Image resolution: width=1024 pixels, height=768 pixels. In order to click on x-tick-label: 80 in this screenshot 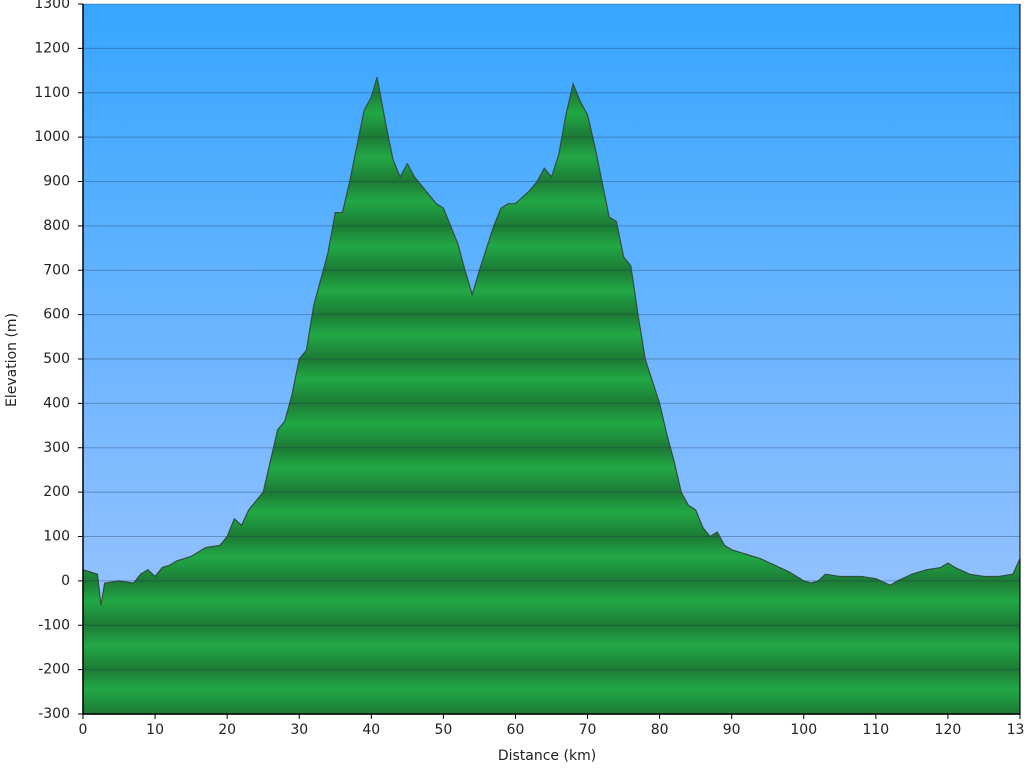, I will do `click(660, 730)`.